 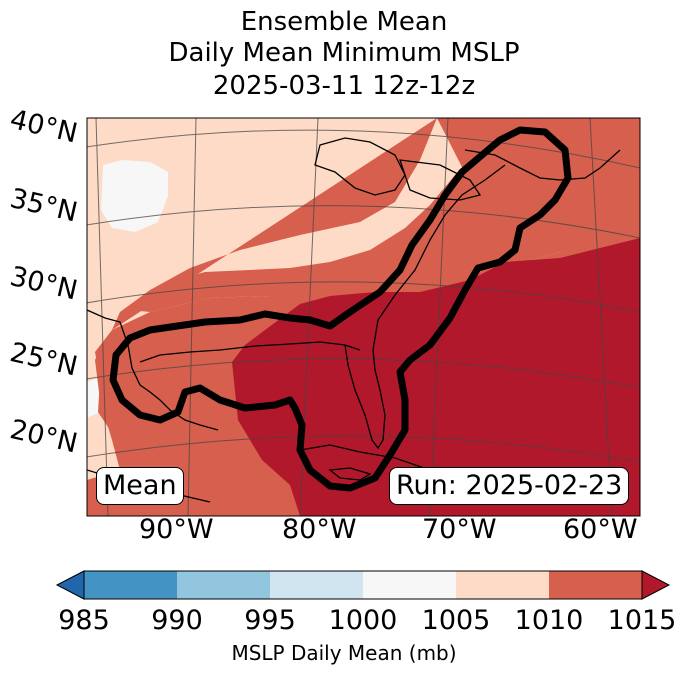 I want to click on lon-label-60: 60°W, so click(x=600, y=529).